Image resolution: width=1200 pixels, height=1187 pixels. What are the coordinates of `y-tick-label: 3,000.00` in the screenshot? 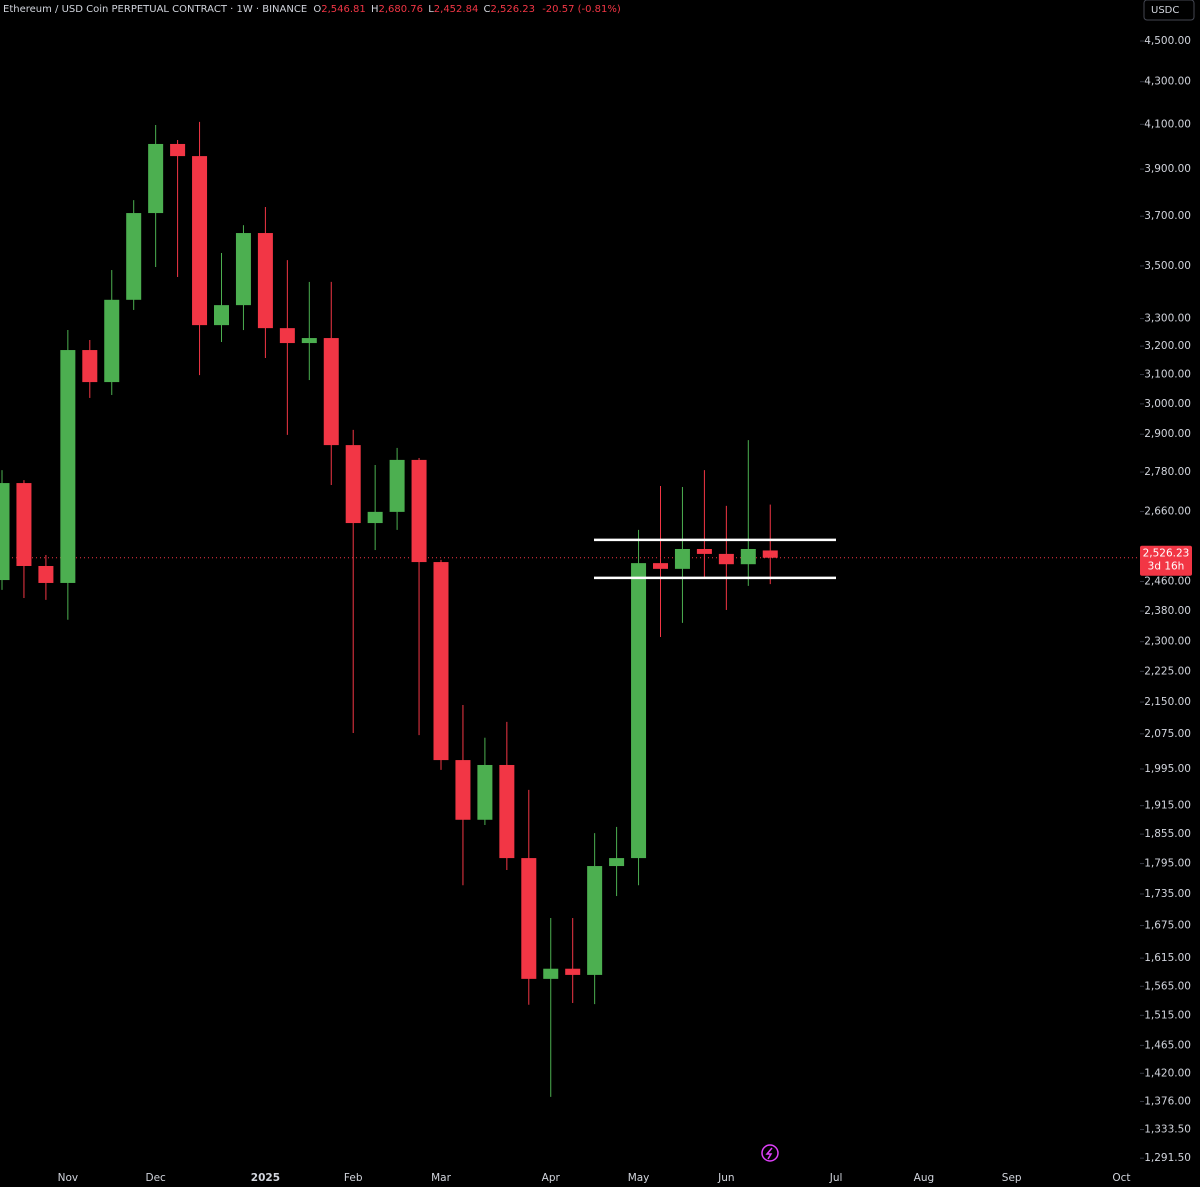 It's located at (1167, 404).